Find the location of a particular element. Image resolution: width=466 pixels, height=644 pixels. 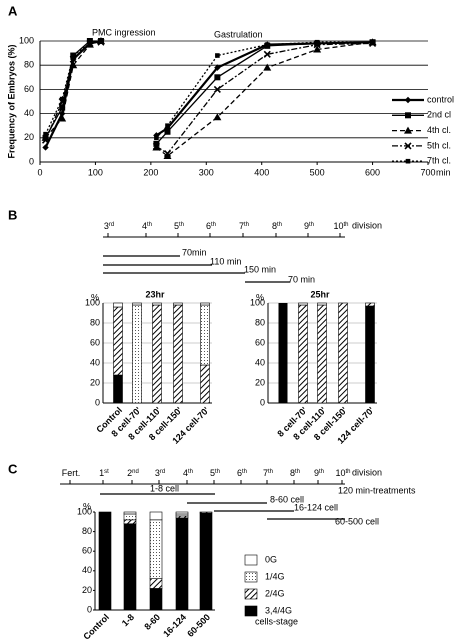

treatment-note: 120 min-treatments is located at coordinates (377, 490).